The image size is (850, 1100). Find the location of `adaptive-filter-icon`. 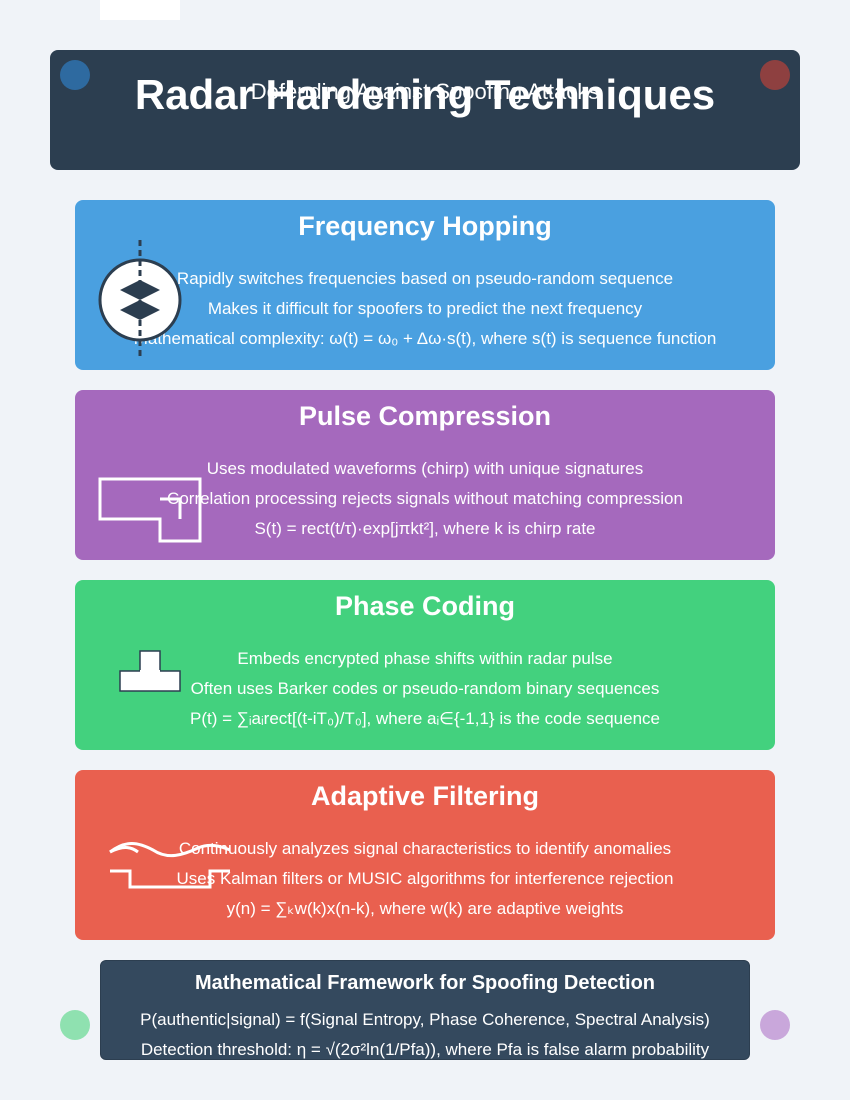

adaptive-filter-icon is located at coordinates (170, 865).